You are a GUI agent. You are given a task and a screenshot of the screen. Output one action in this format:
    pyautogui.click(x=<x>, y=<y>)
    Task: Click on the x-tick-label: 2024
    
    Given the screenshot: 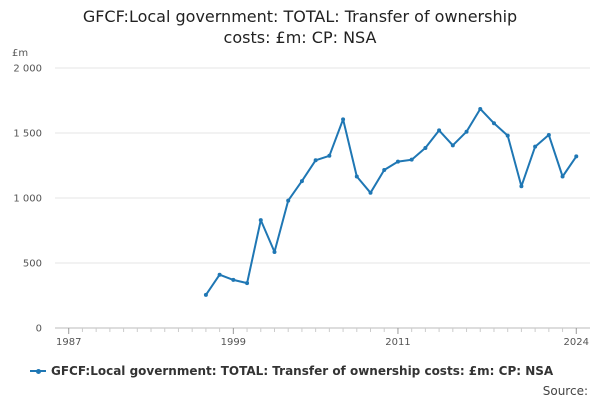 What is the action you would take?
    pyautogui.click(x=576, y=342)
    